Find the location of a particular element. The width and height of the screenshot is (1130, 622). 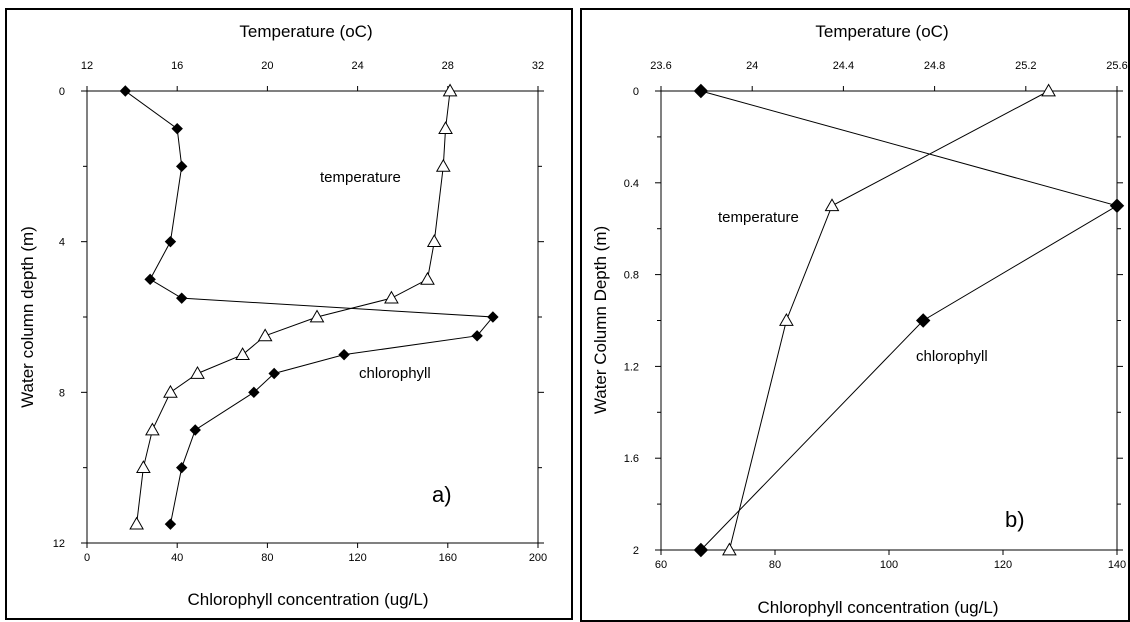

panel-a-bottom-tick-label: 160 is located at coordinates (448, 558).